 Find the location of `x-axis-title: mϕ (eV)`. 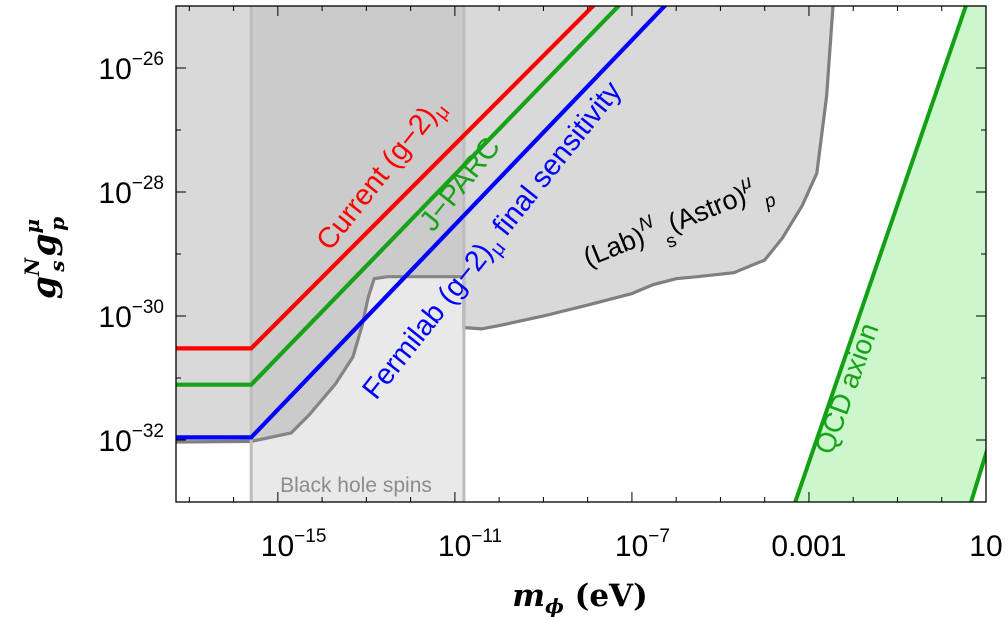

x-axis-title: mϕ (eV) is located at coordinates (580, 597).